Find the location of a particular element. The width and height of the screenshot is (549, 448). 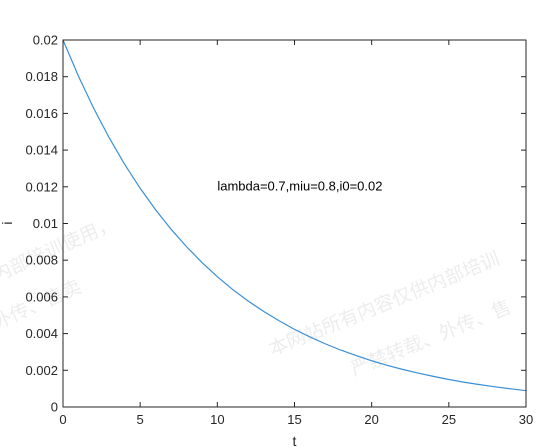

annotation-text: lambda=0.7,miu=0.8,i0=0.02 is located at coordinates (299, 185).